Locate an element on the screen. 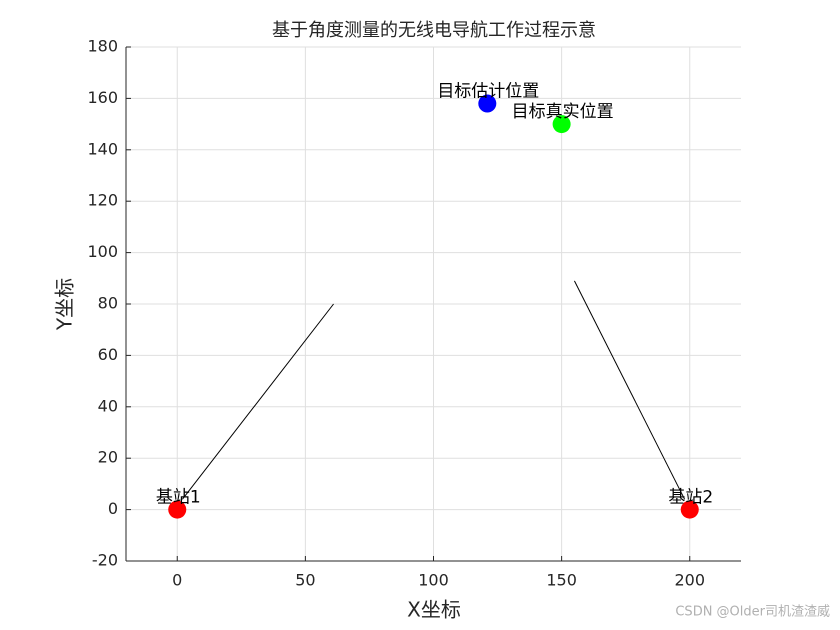 The width and height of the screenshot is (840, 630). point-label: 目标真实位置 is located at coordinates (563, 112).